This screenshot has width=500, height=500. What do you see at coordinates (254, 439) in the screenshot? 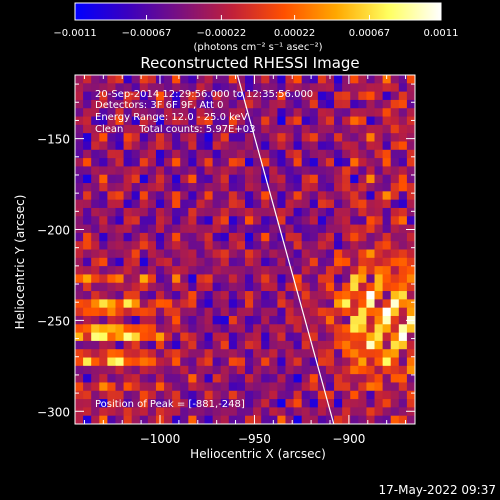
I see `x-tick-label: −950` at bounding box center [254, 439].